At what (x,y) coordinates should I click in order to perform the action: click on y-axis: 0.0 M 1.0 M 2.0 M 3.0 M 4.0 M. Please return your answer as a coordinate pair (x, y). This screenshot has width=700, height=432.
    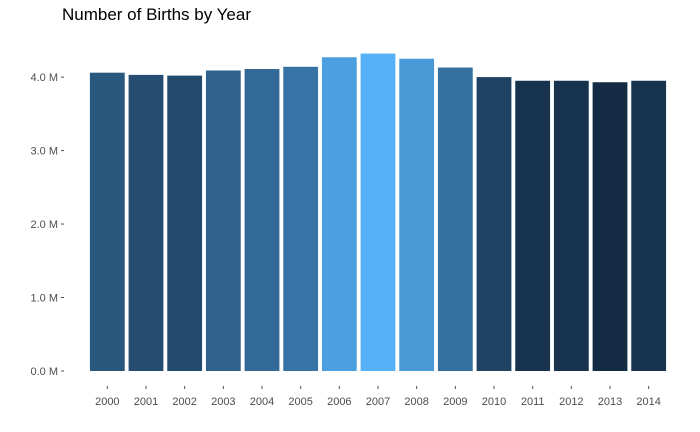
    Looking at the image, I should click on (47, 225).